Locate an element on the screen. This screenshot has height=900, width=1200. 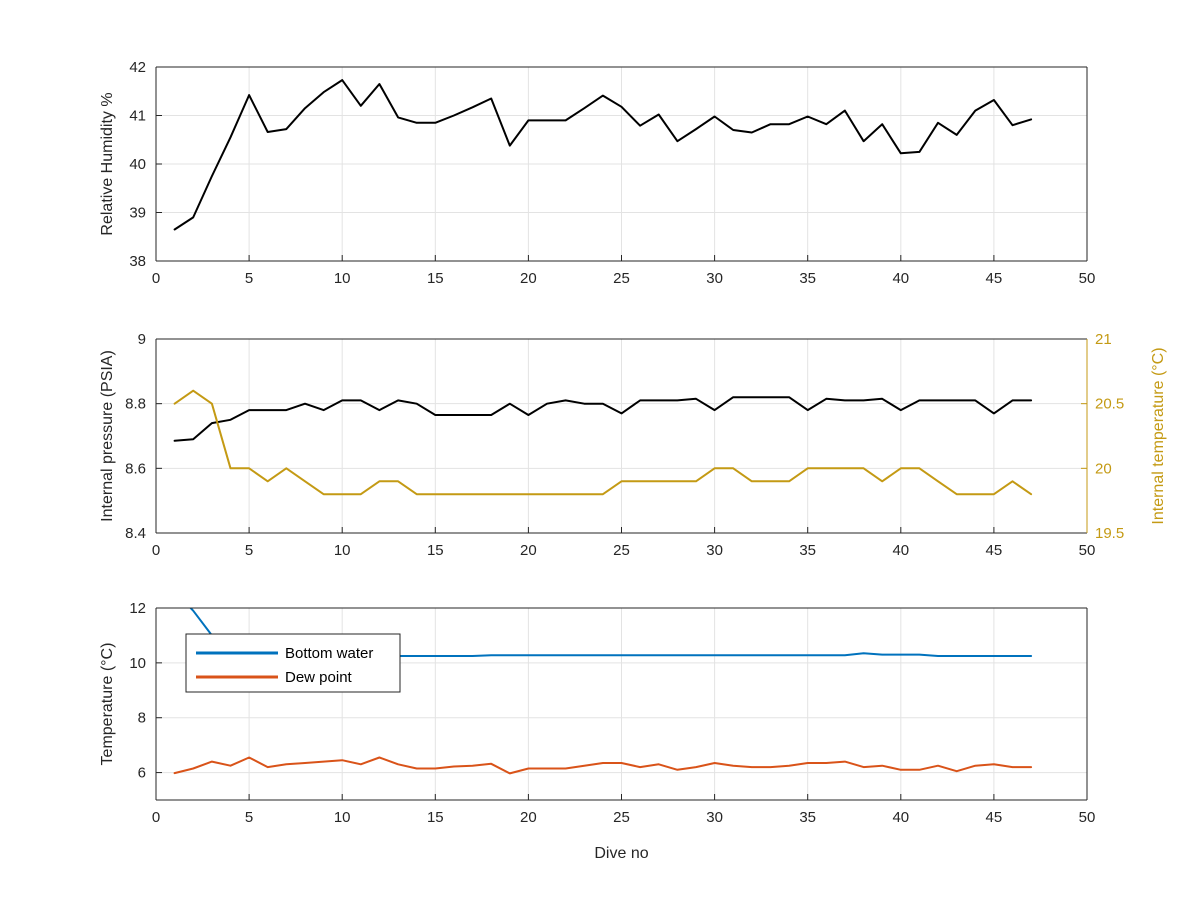
legend-box is located at coordinates (293, 663).